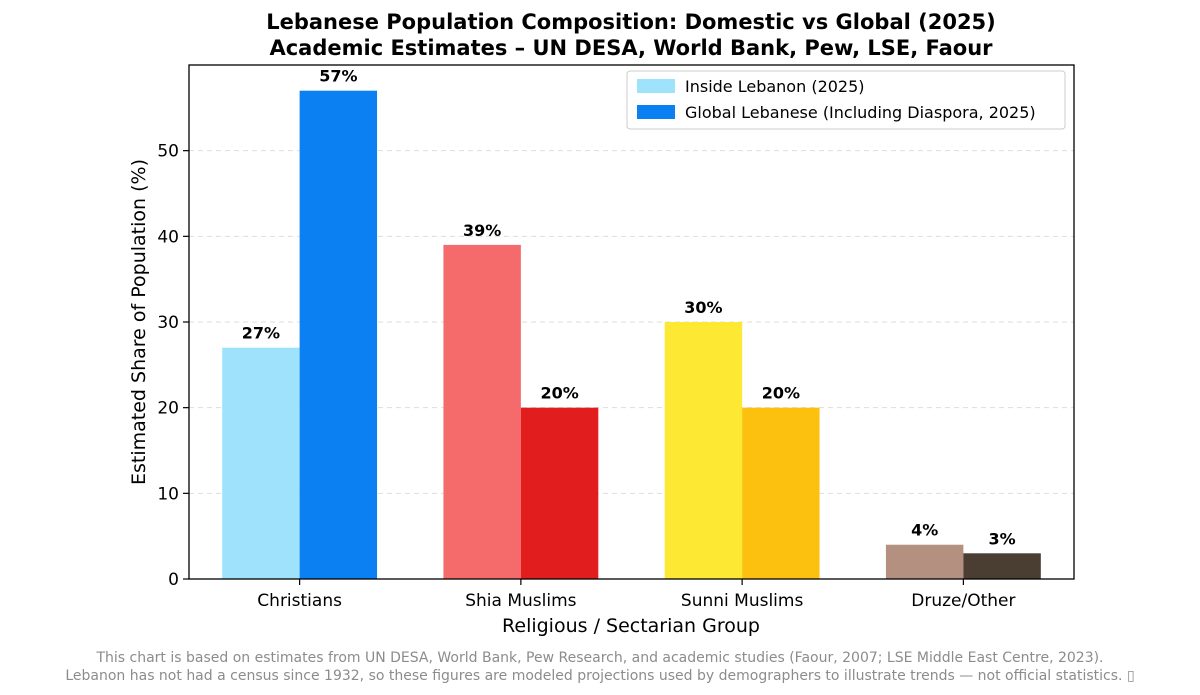 This screenshot has height=695, width=1200. What do you see at coordinates (924, 561) in the screenshot?
I see `bar-druze-other-inside-lebanon` at bounding box center [924, 561].